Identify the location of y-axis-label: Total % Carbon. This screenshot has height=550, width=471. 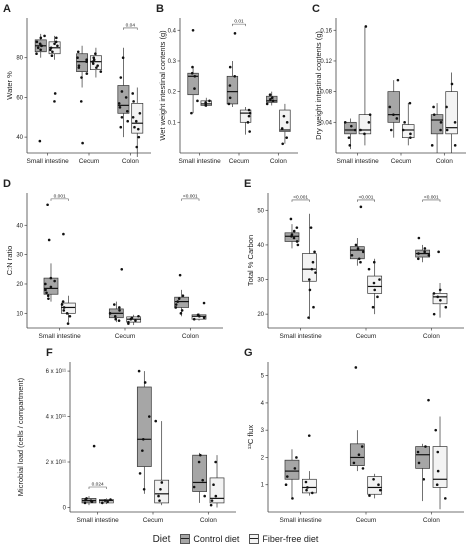
(250, 260).